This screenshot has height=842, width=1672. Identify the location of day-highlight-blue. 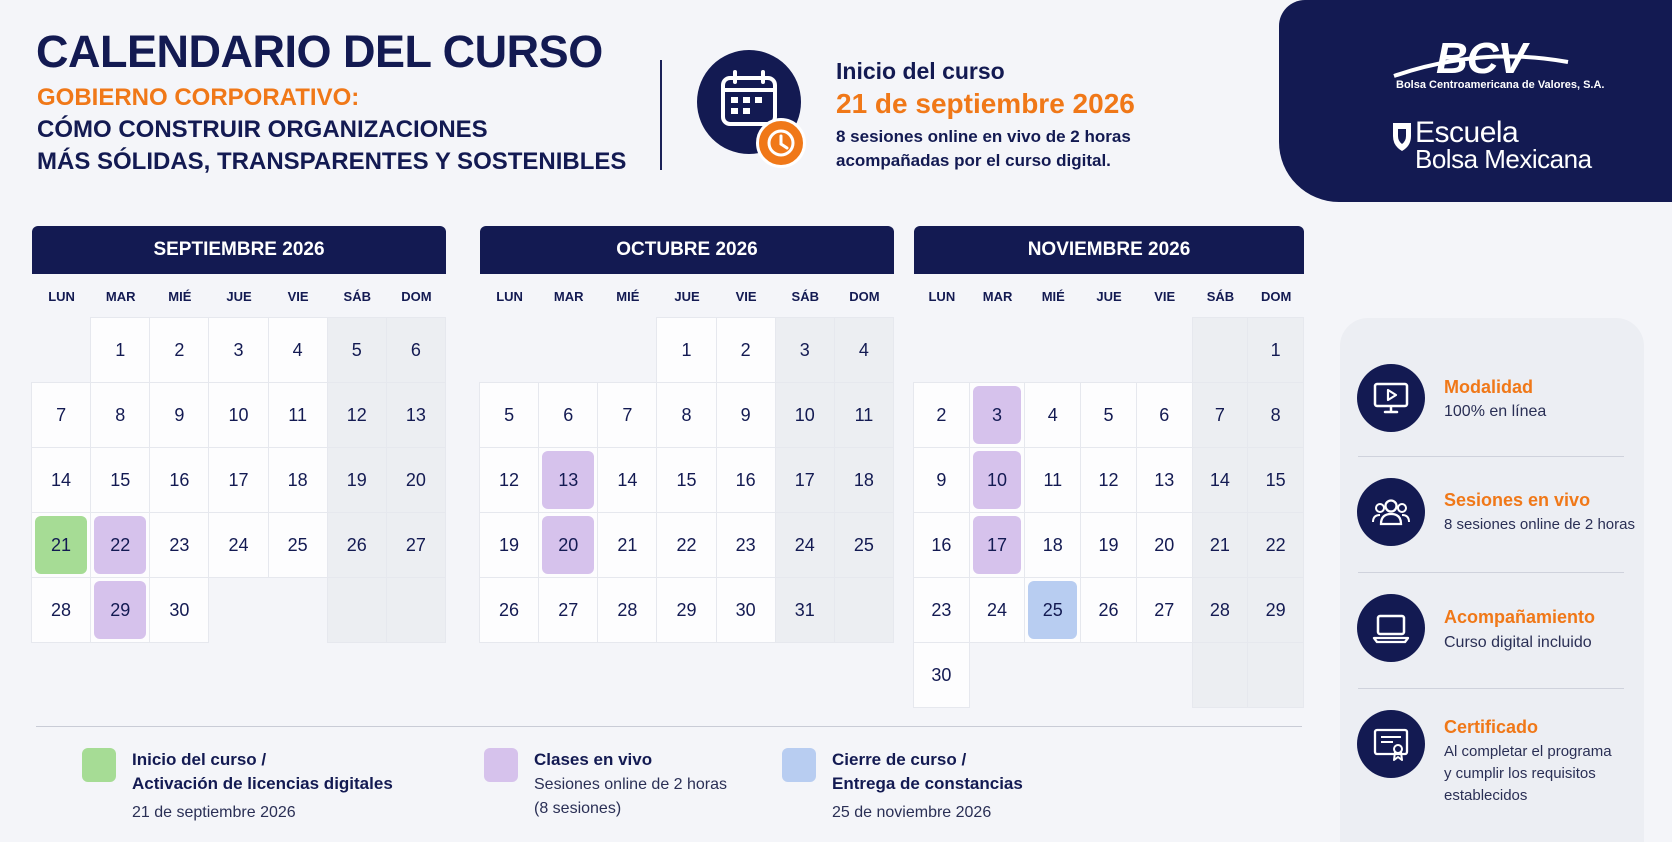
(1053, 610).